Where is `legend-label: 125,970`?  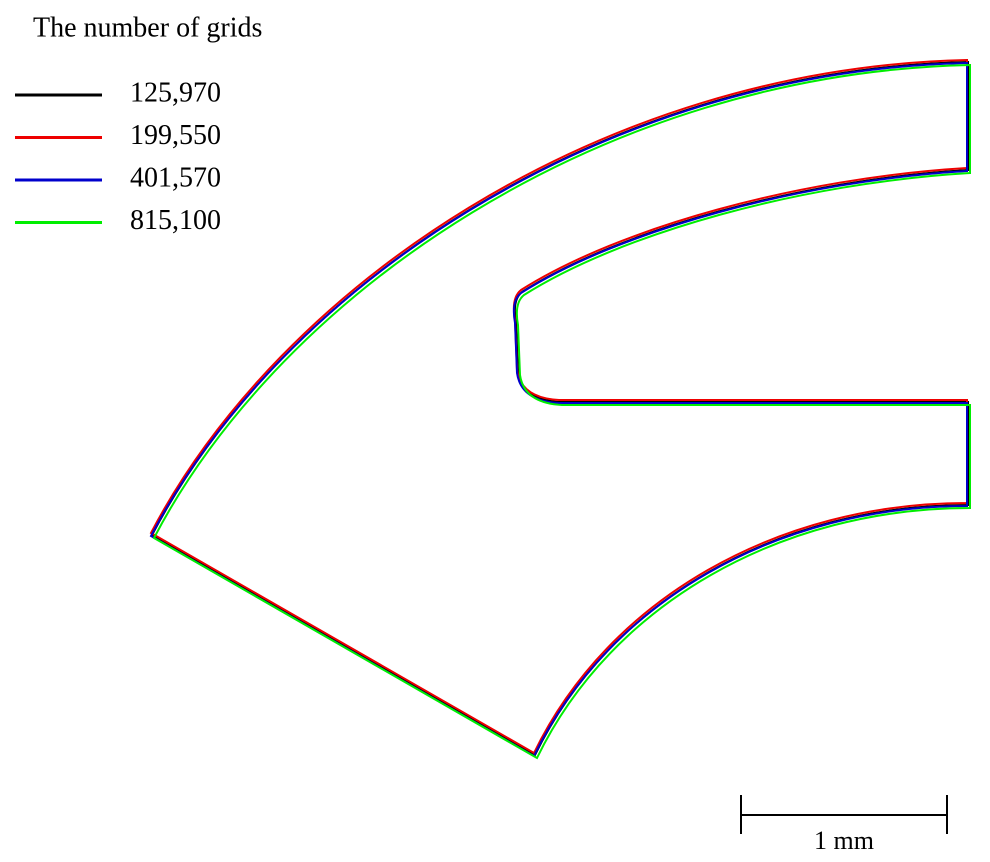
legend-label: 125,970 is located at coordinates (175, 92).